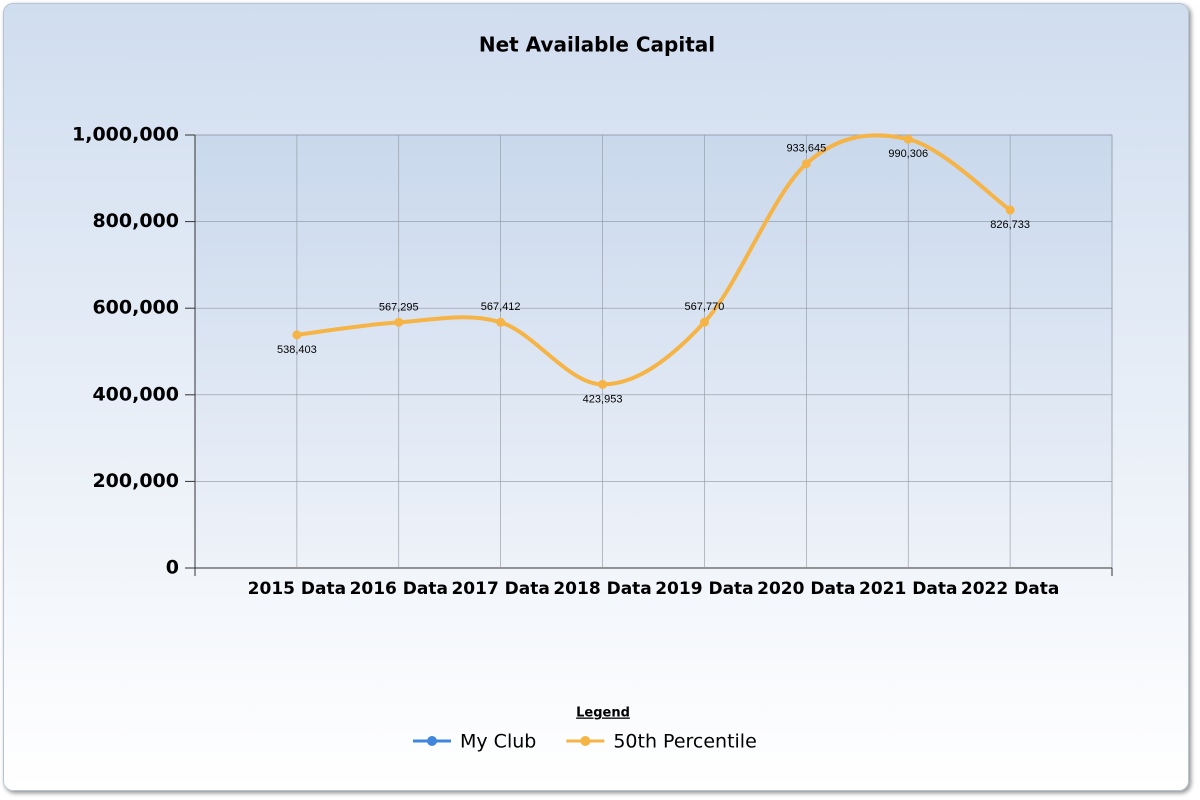 The width and height of the screenshot is (1200, 800). Describe the element at coordinates (705, 307) in the screenshot. I see `data-label: 567,770` at that location.